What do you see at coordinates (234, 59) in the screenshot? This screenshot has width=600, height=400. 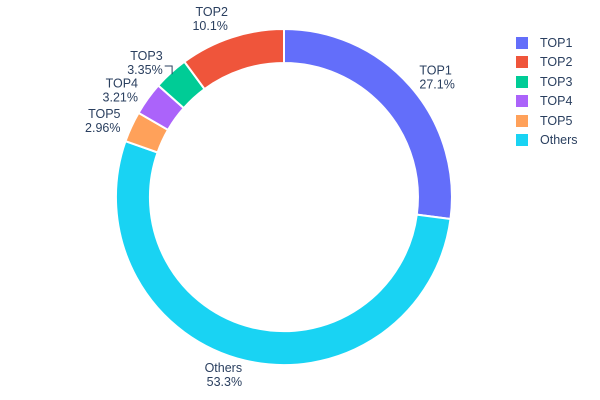 I see `pie-slice-top2` at bounding box center [234, 59].